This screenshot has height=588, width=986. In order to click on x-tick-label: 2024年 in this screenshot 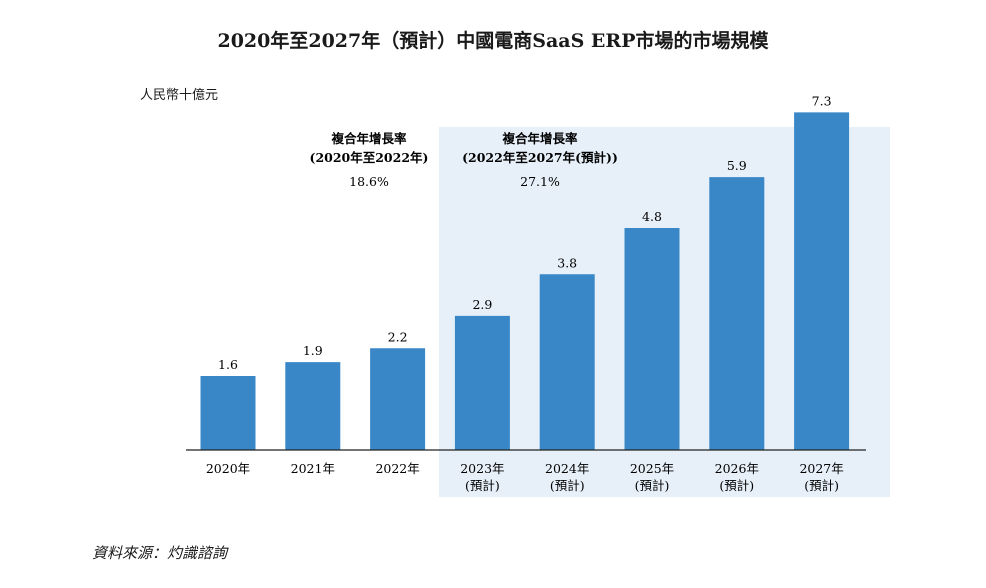, I will do `click(567, 468)`.